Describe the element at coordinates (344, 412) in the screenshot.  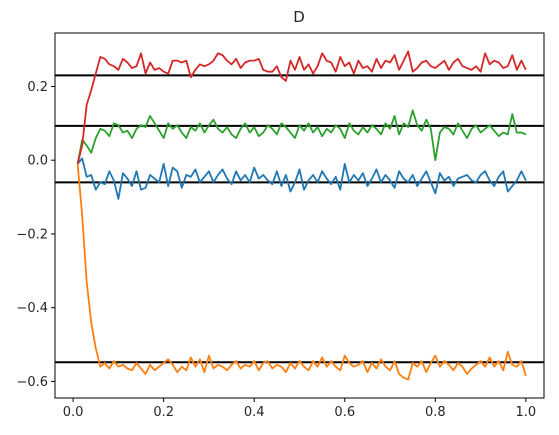
I see `x-tick-label: 0.6` at that location.